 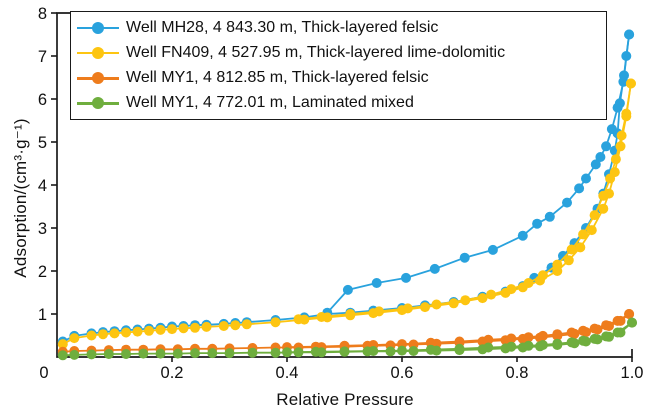 I want to click on x-tick-label: 0.6, so click(x=402, y=373).